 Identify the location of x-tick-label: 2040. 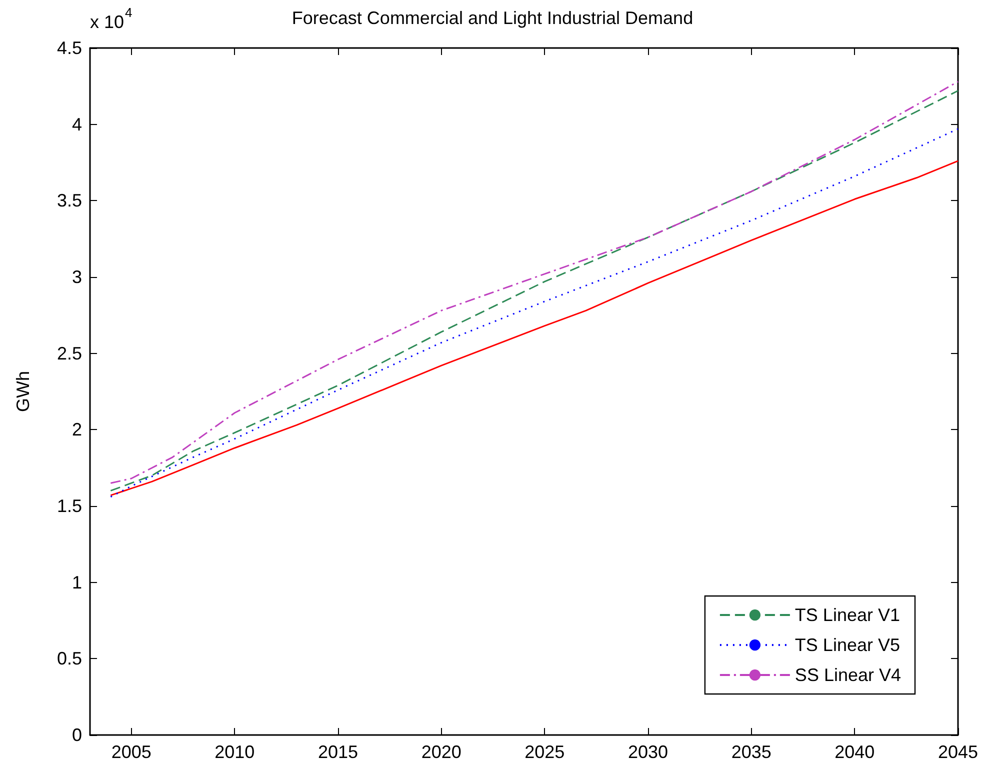
(854, 752).